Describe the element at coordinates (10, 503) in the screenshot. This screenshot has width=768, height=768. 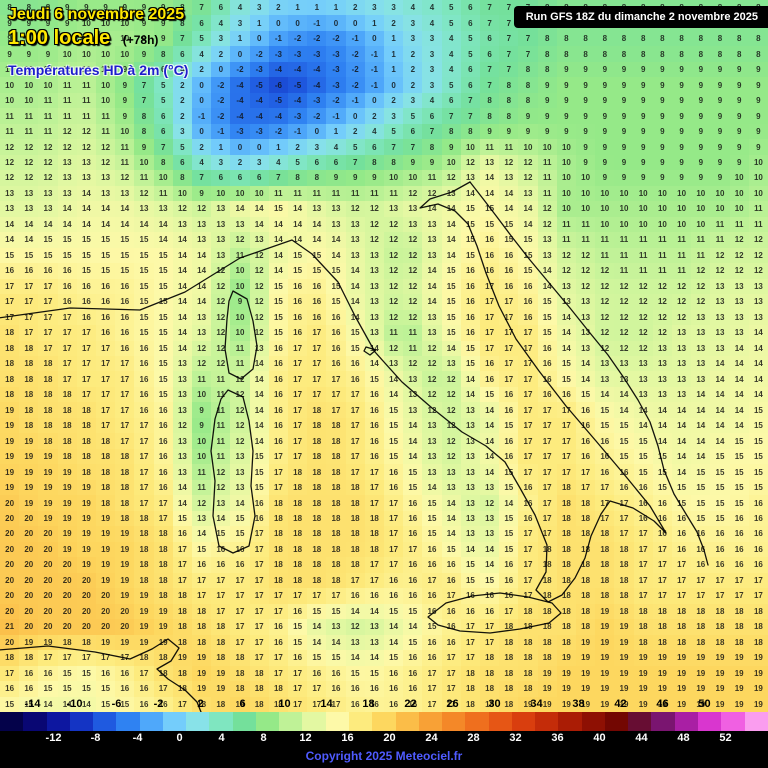
I see `temp-cell: 20` at that location.